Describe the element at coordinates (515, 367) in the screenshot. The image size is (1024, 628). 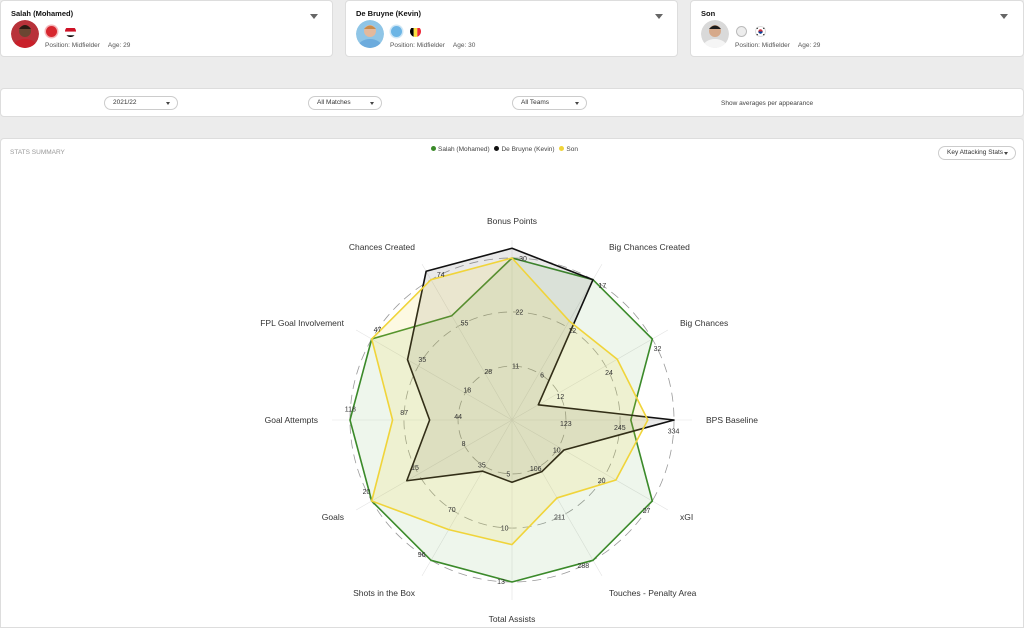
I see `ring-tick-label: 11` at that location.